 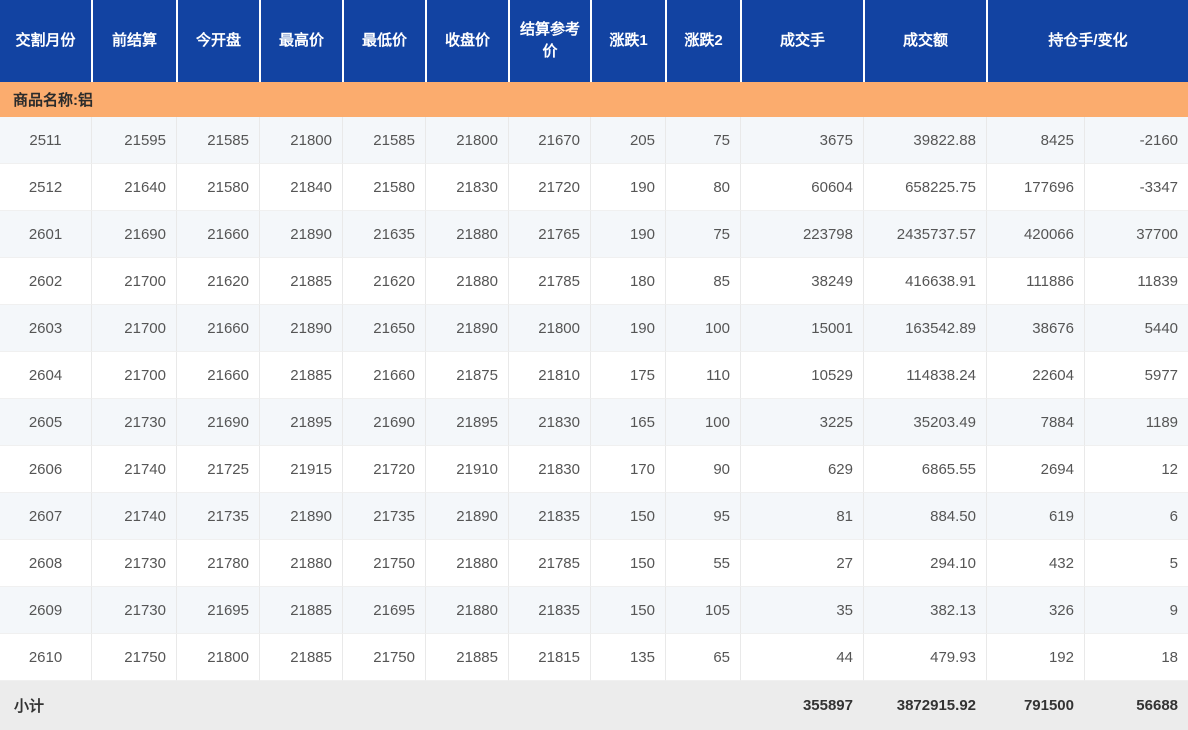 I want to click on cell-value: 90, so click(x=702, y=469).